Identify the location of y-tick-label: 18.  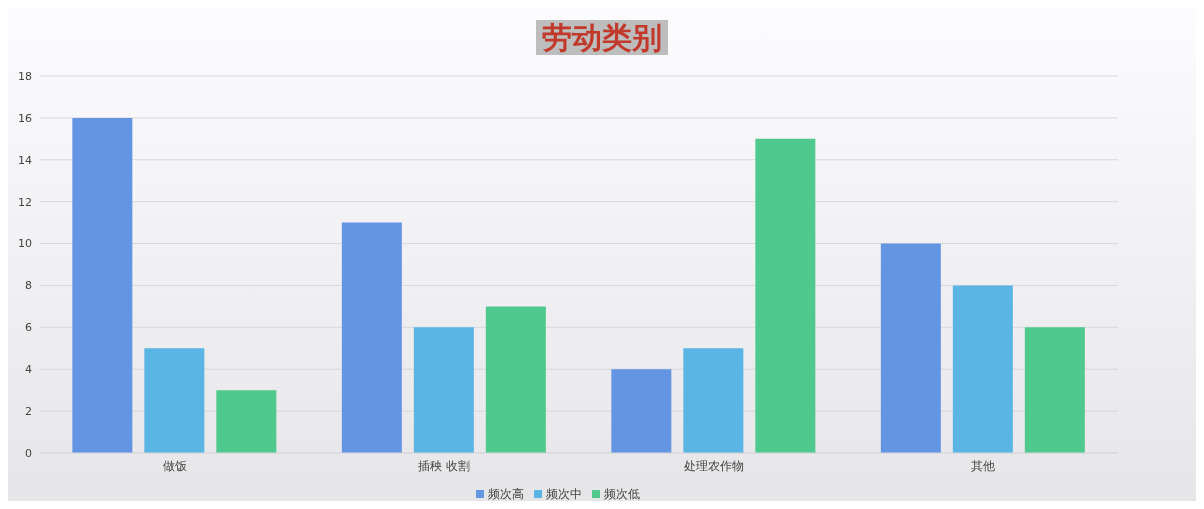
(25, 76).